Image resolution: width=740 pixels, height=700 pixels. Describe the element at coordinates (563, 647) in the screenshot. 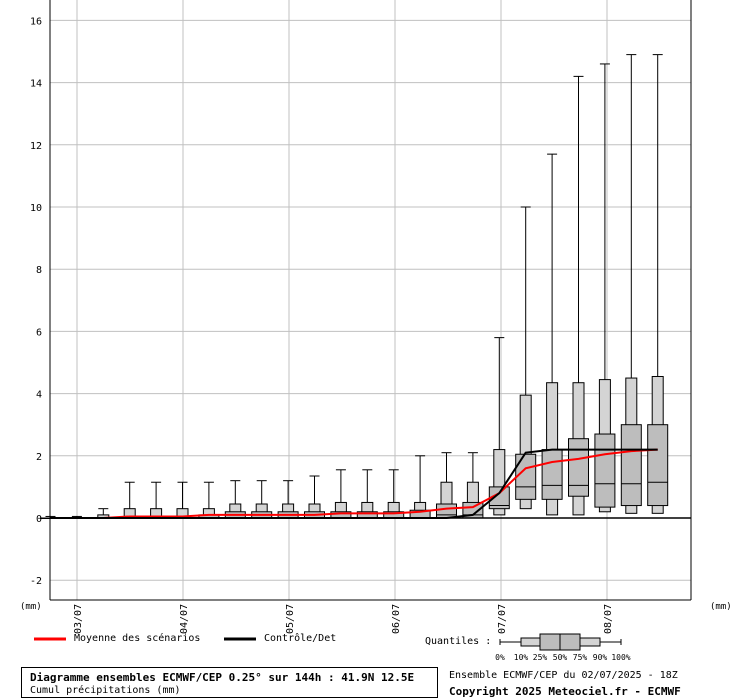

I see `quantile-legend-sample: 0% 10% 25% 50% 75% 90% 100%` at that location.